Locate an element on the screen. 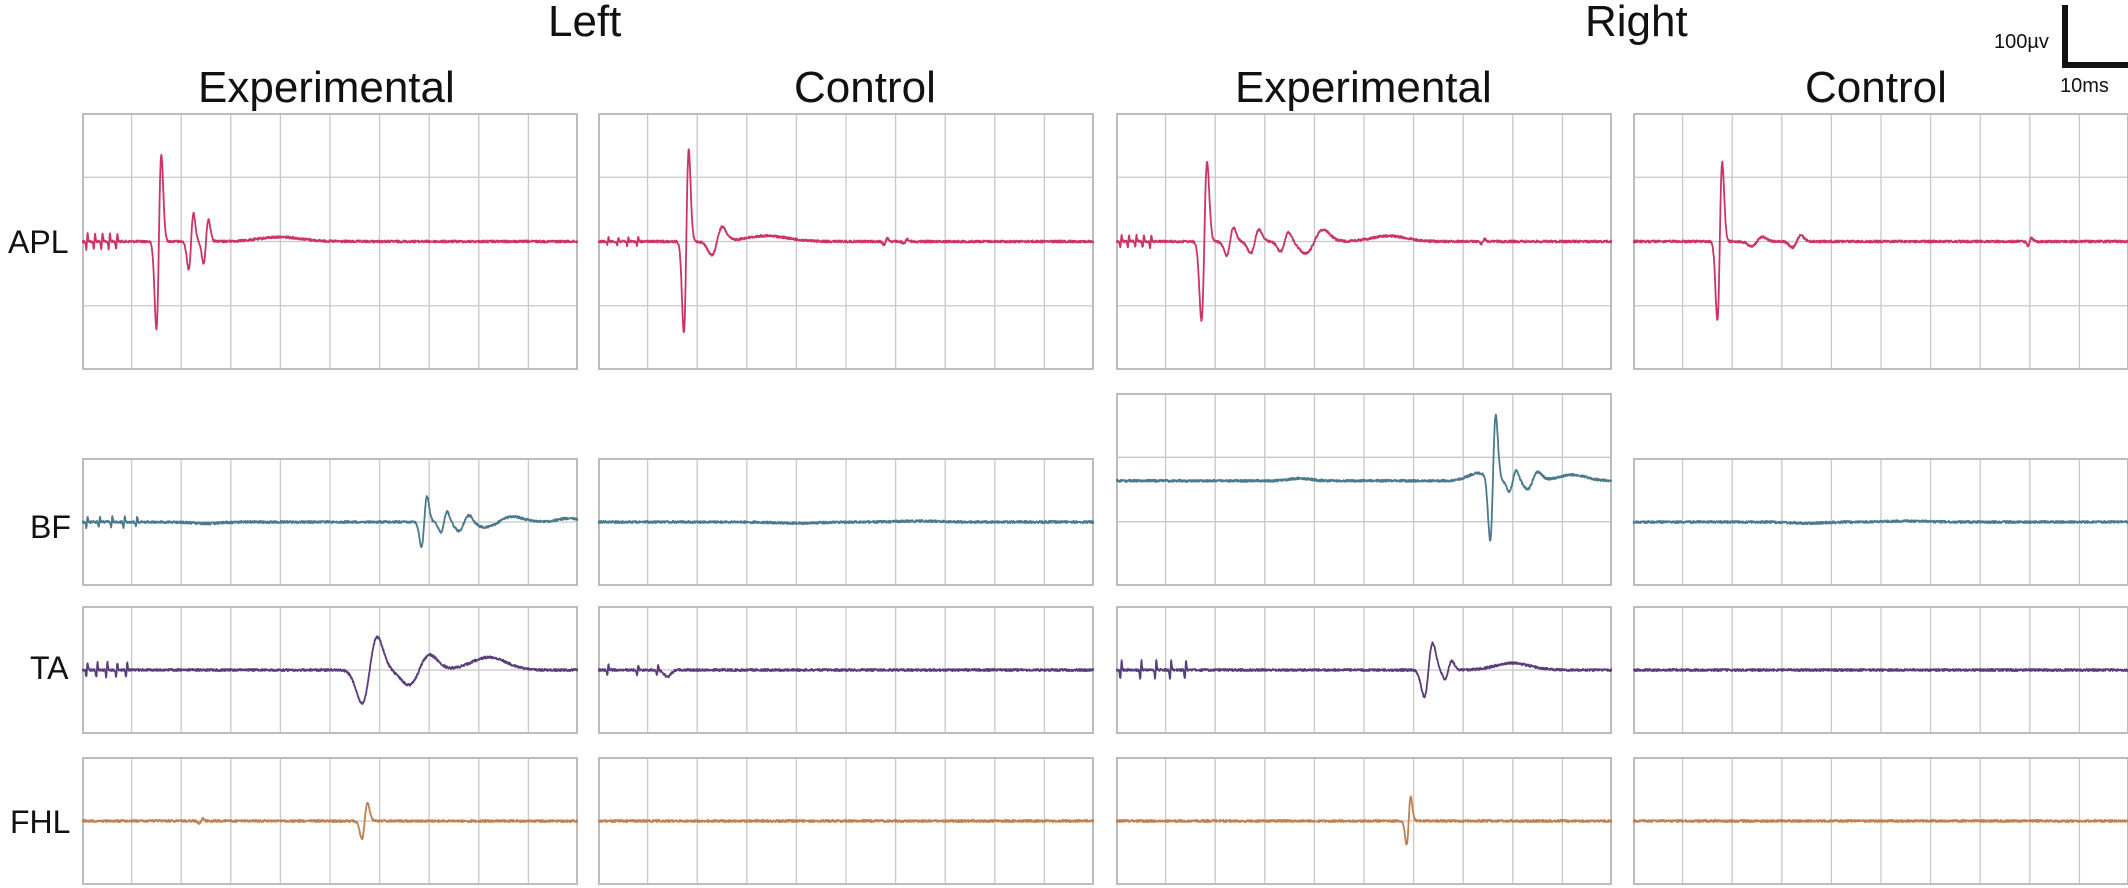  muscle-label-apl: APL is located at coordinates (38, 242).